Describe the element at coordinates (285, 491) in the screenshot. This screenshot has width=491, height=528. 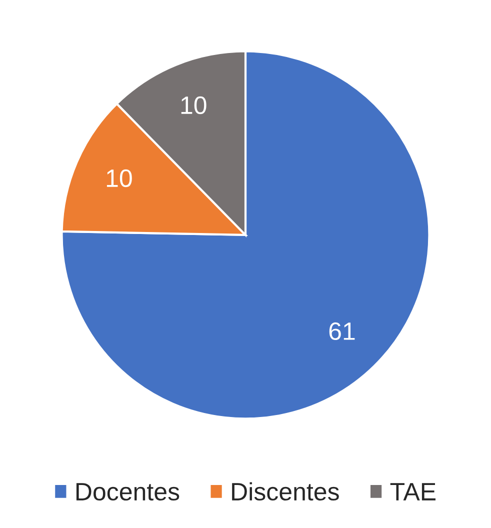
I see `legend-label: Discentes` at that location.